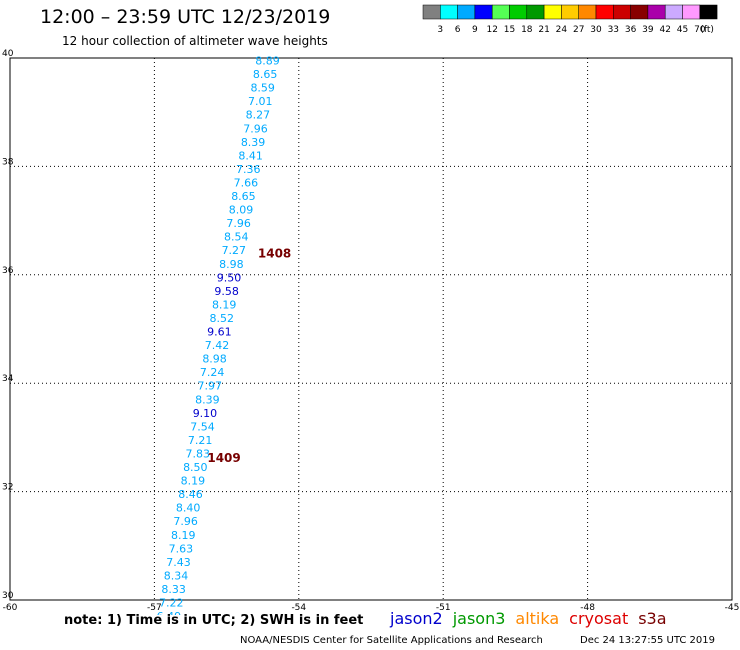  I want to click on colorbar-label: 36, so click(631, 30).